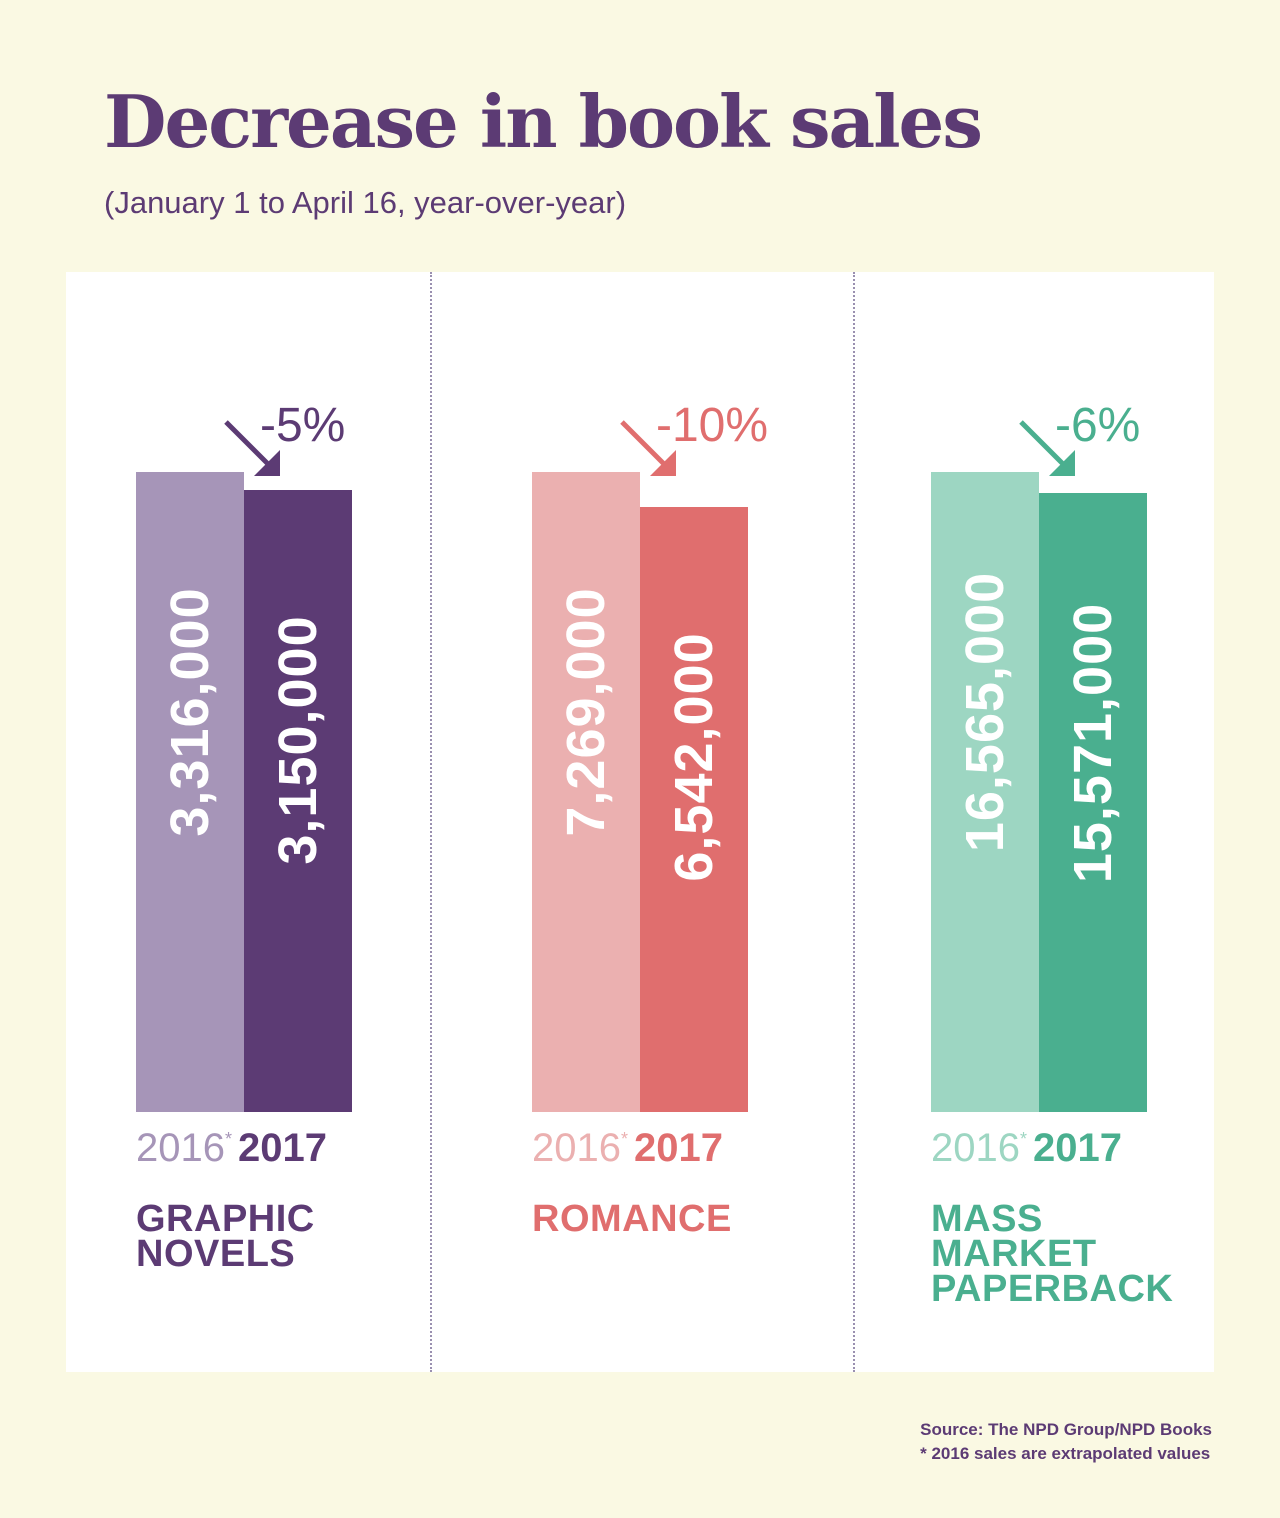 The width and height of the screenshot is (1280, 1518). What do you see at coordinates (1052, 1289) in the screenshot?
I see `category-label-line: PAPERBACK` at bounding box center [1052, 1289].